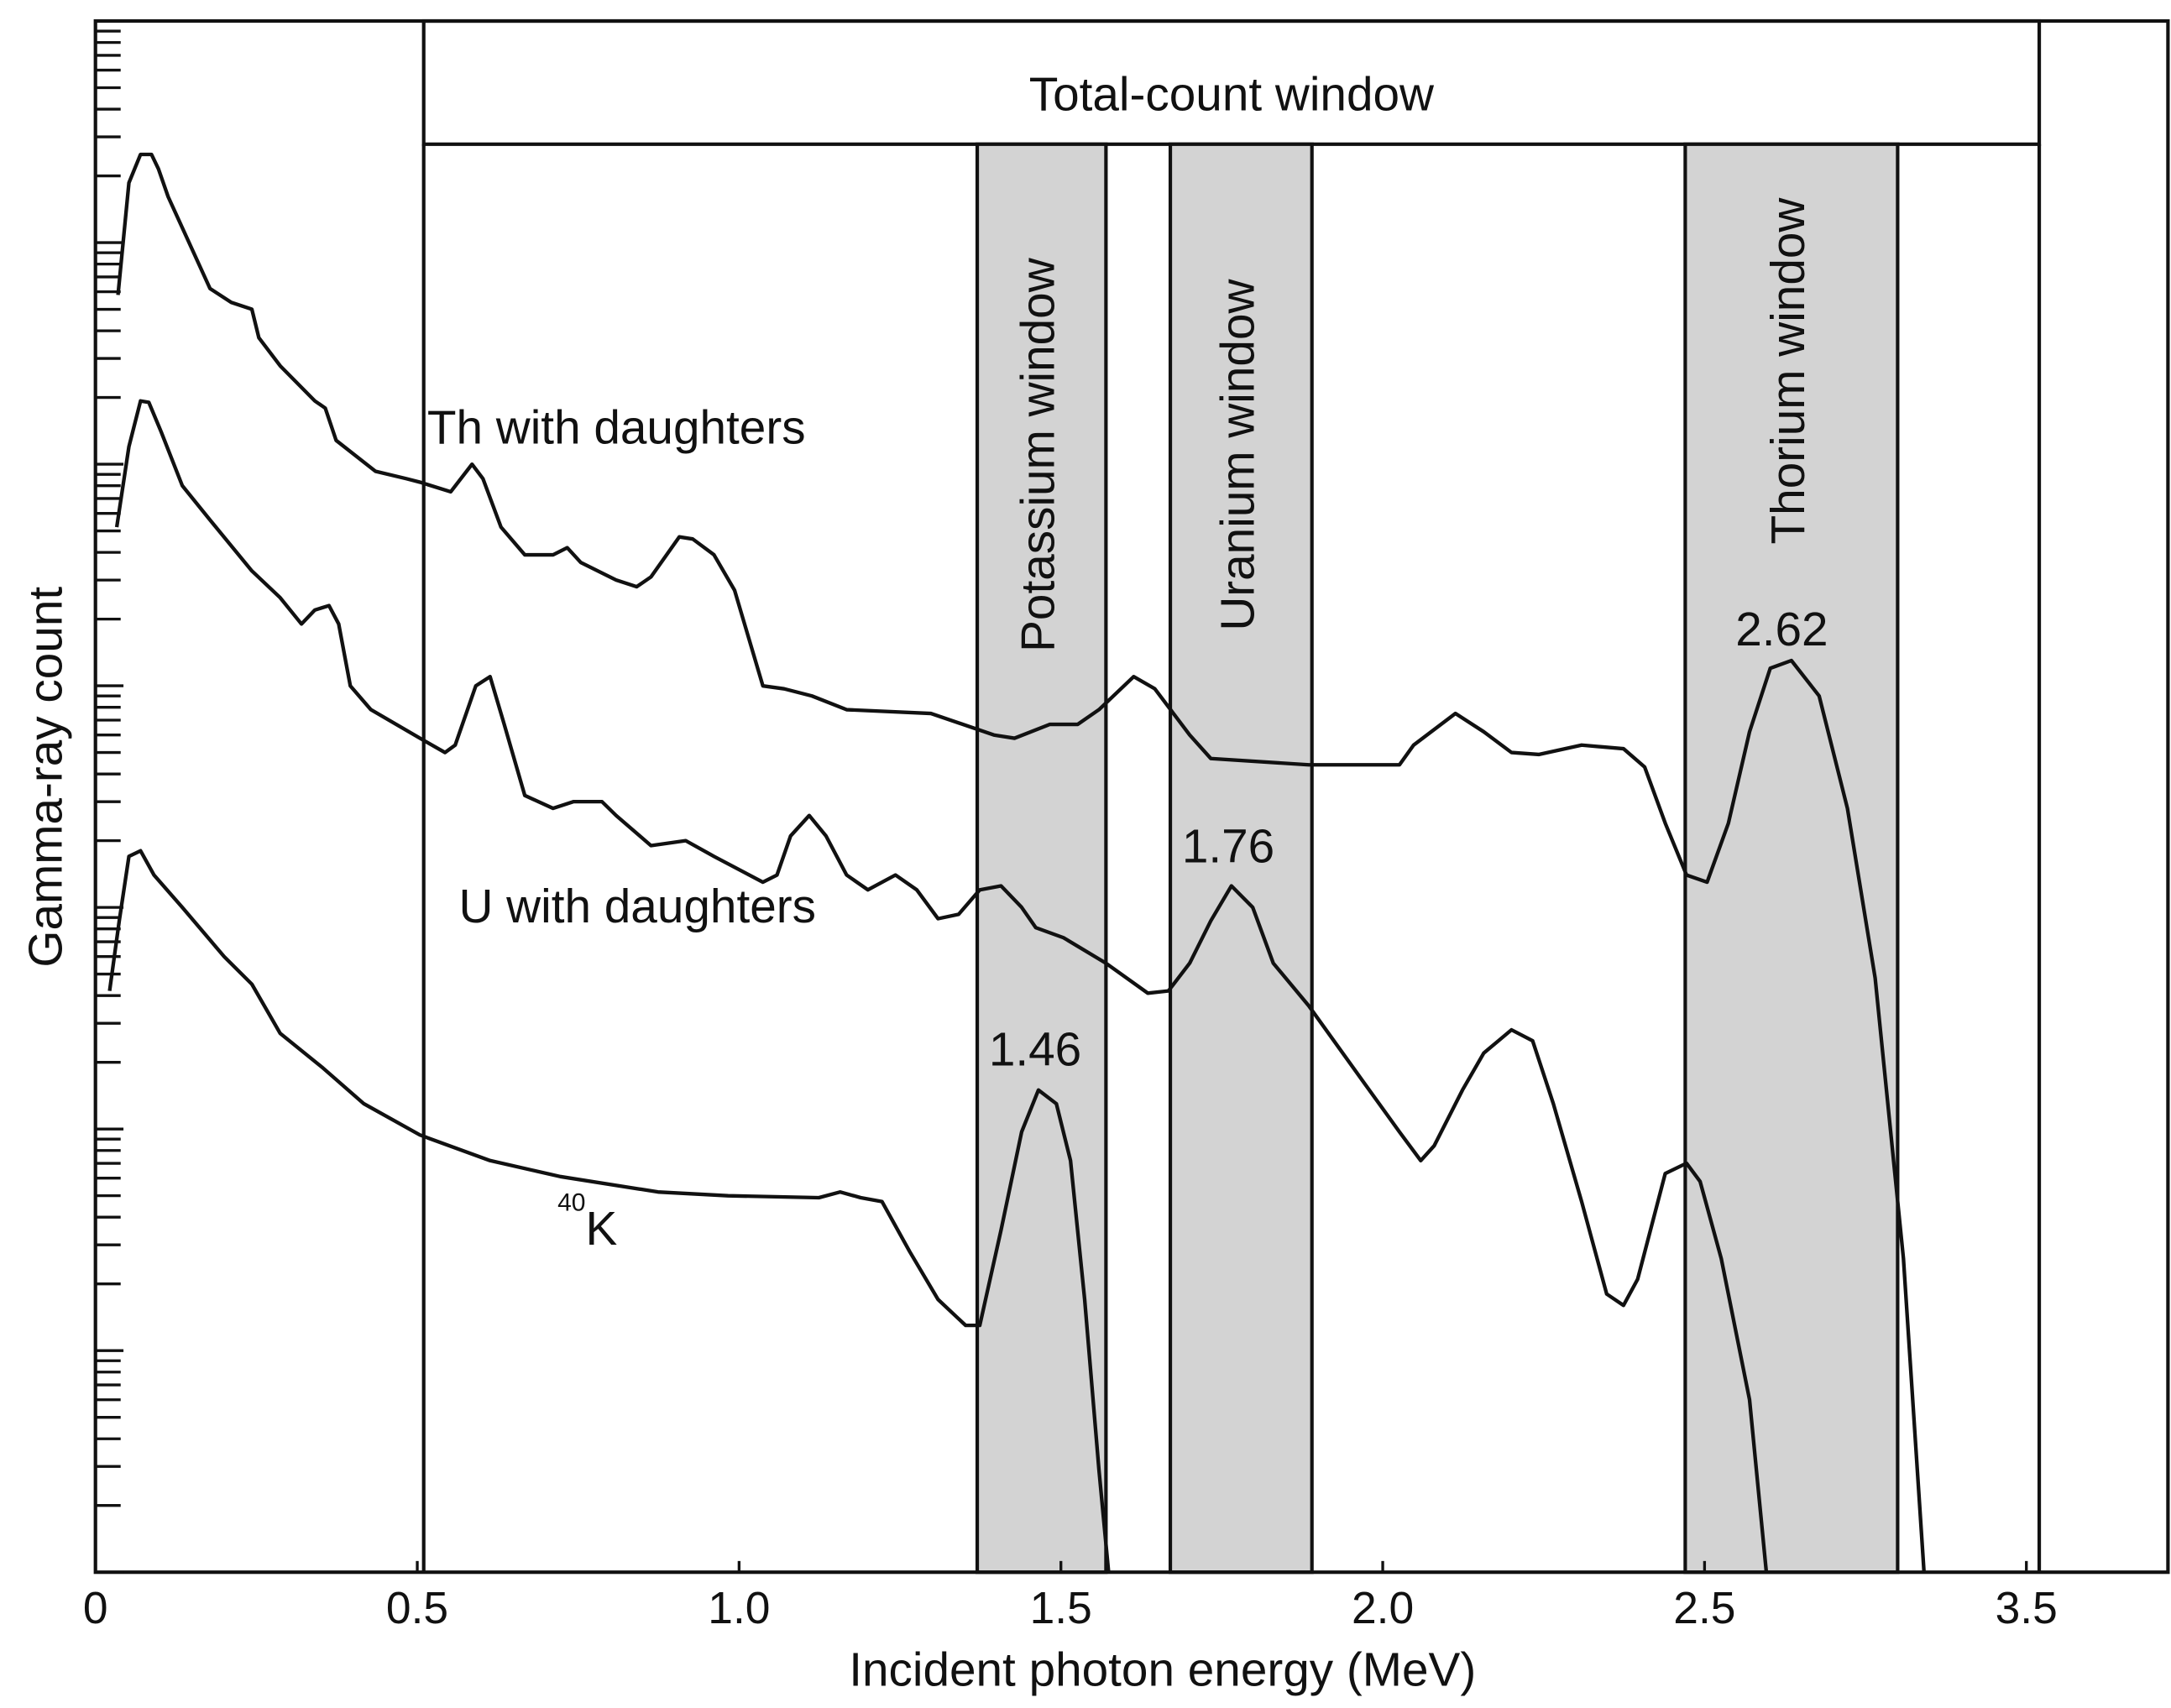 This screenshot has width=2171, height=1708. Describe the element at coordinates (1035, 1049) in the screenshot. I see `peak-label: 1.46` at that location.